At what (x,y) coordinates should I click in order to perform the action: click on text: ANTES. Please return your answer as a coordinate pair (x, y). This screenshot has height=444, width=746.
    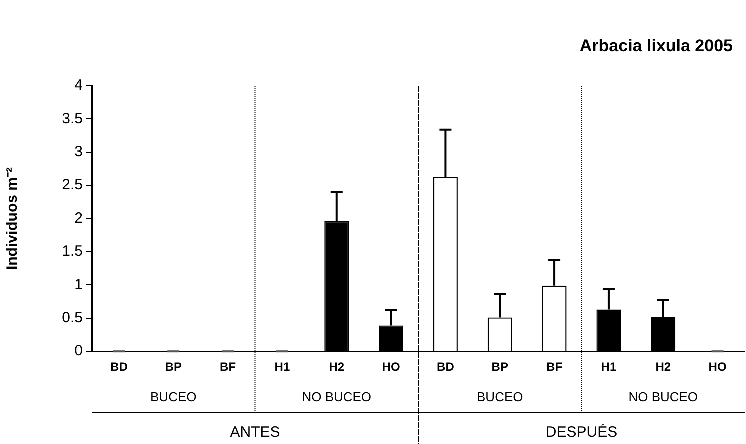
    Looking at the image, I should click on (255, 433).